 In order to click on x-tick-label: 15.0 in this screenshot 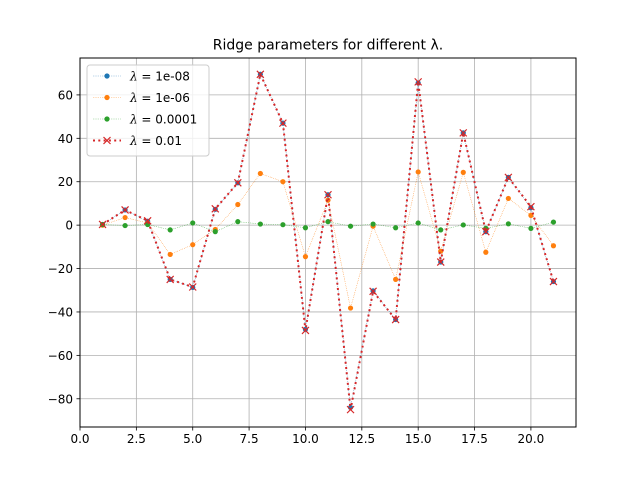, I will do `click(418, 439)`.